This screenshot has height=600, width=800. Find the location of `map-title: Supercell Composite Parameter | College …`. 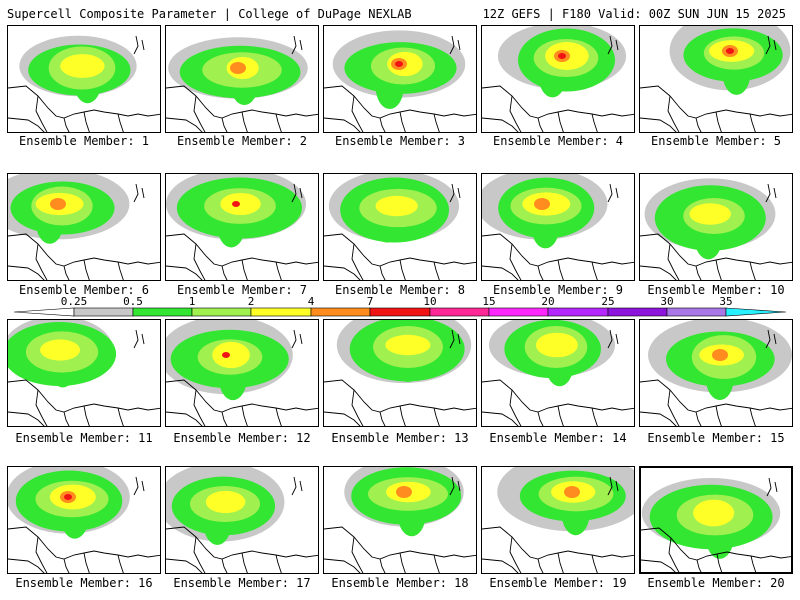

map-title: Supercell Composite Parameter | College … is located at coordinates (209, 14).